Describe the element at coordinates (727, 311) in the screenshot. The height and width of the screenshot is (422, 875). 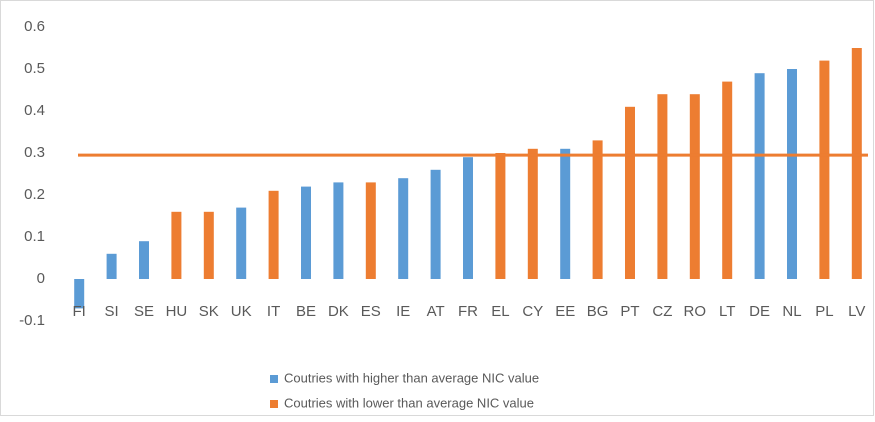
I see `x-tick-label: LT` at that location.